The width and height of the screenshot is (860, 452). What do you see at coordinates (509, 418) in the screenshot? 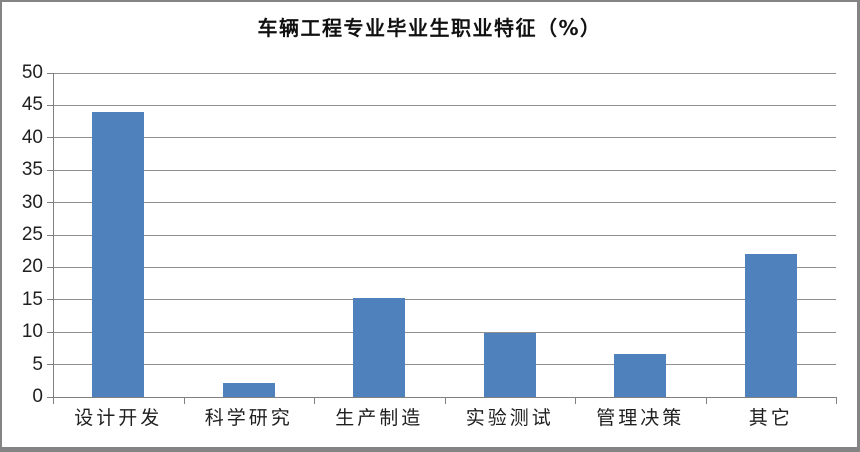
I see `x-axis-label: 实验测试` at bounding box center [509, 418].